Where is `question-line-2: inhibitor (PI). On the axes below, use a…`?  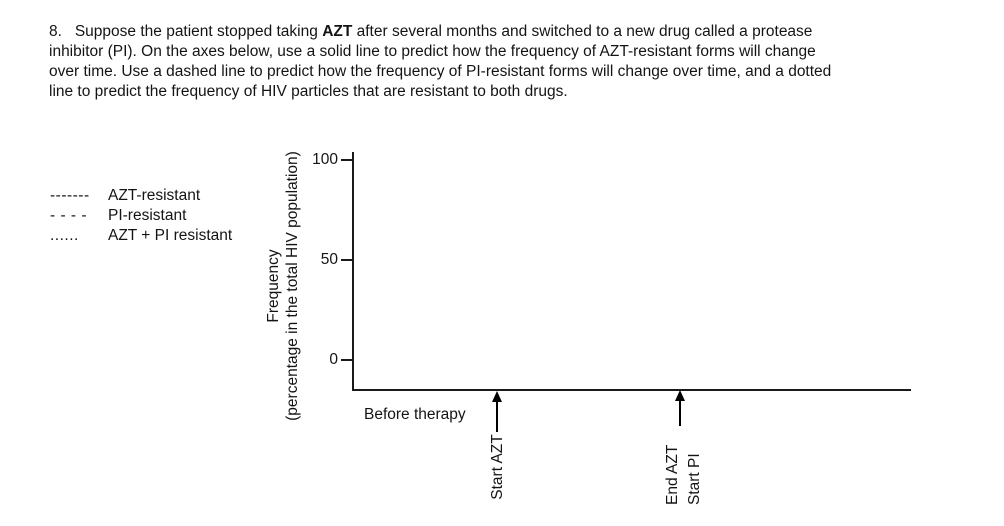 question-line-2: inhibitor (PI). On the axes below, use a… is located at coordinates (432, 51).